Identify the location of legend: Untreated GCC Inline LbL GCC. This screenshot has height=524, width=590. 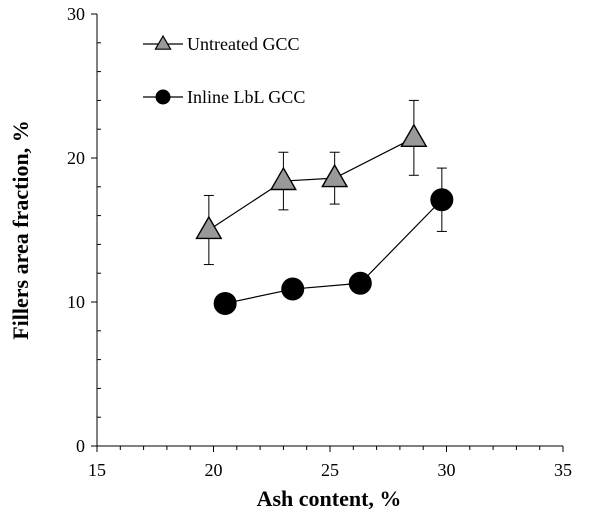
(224, 70).